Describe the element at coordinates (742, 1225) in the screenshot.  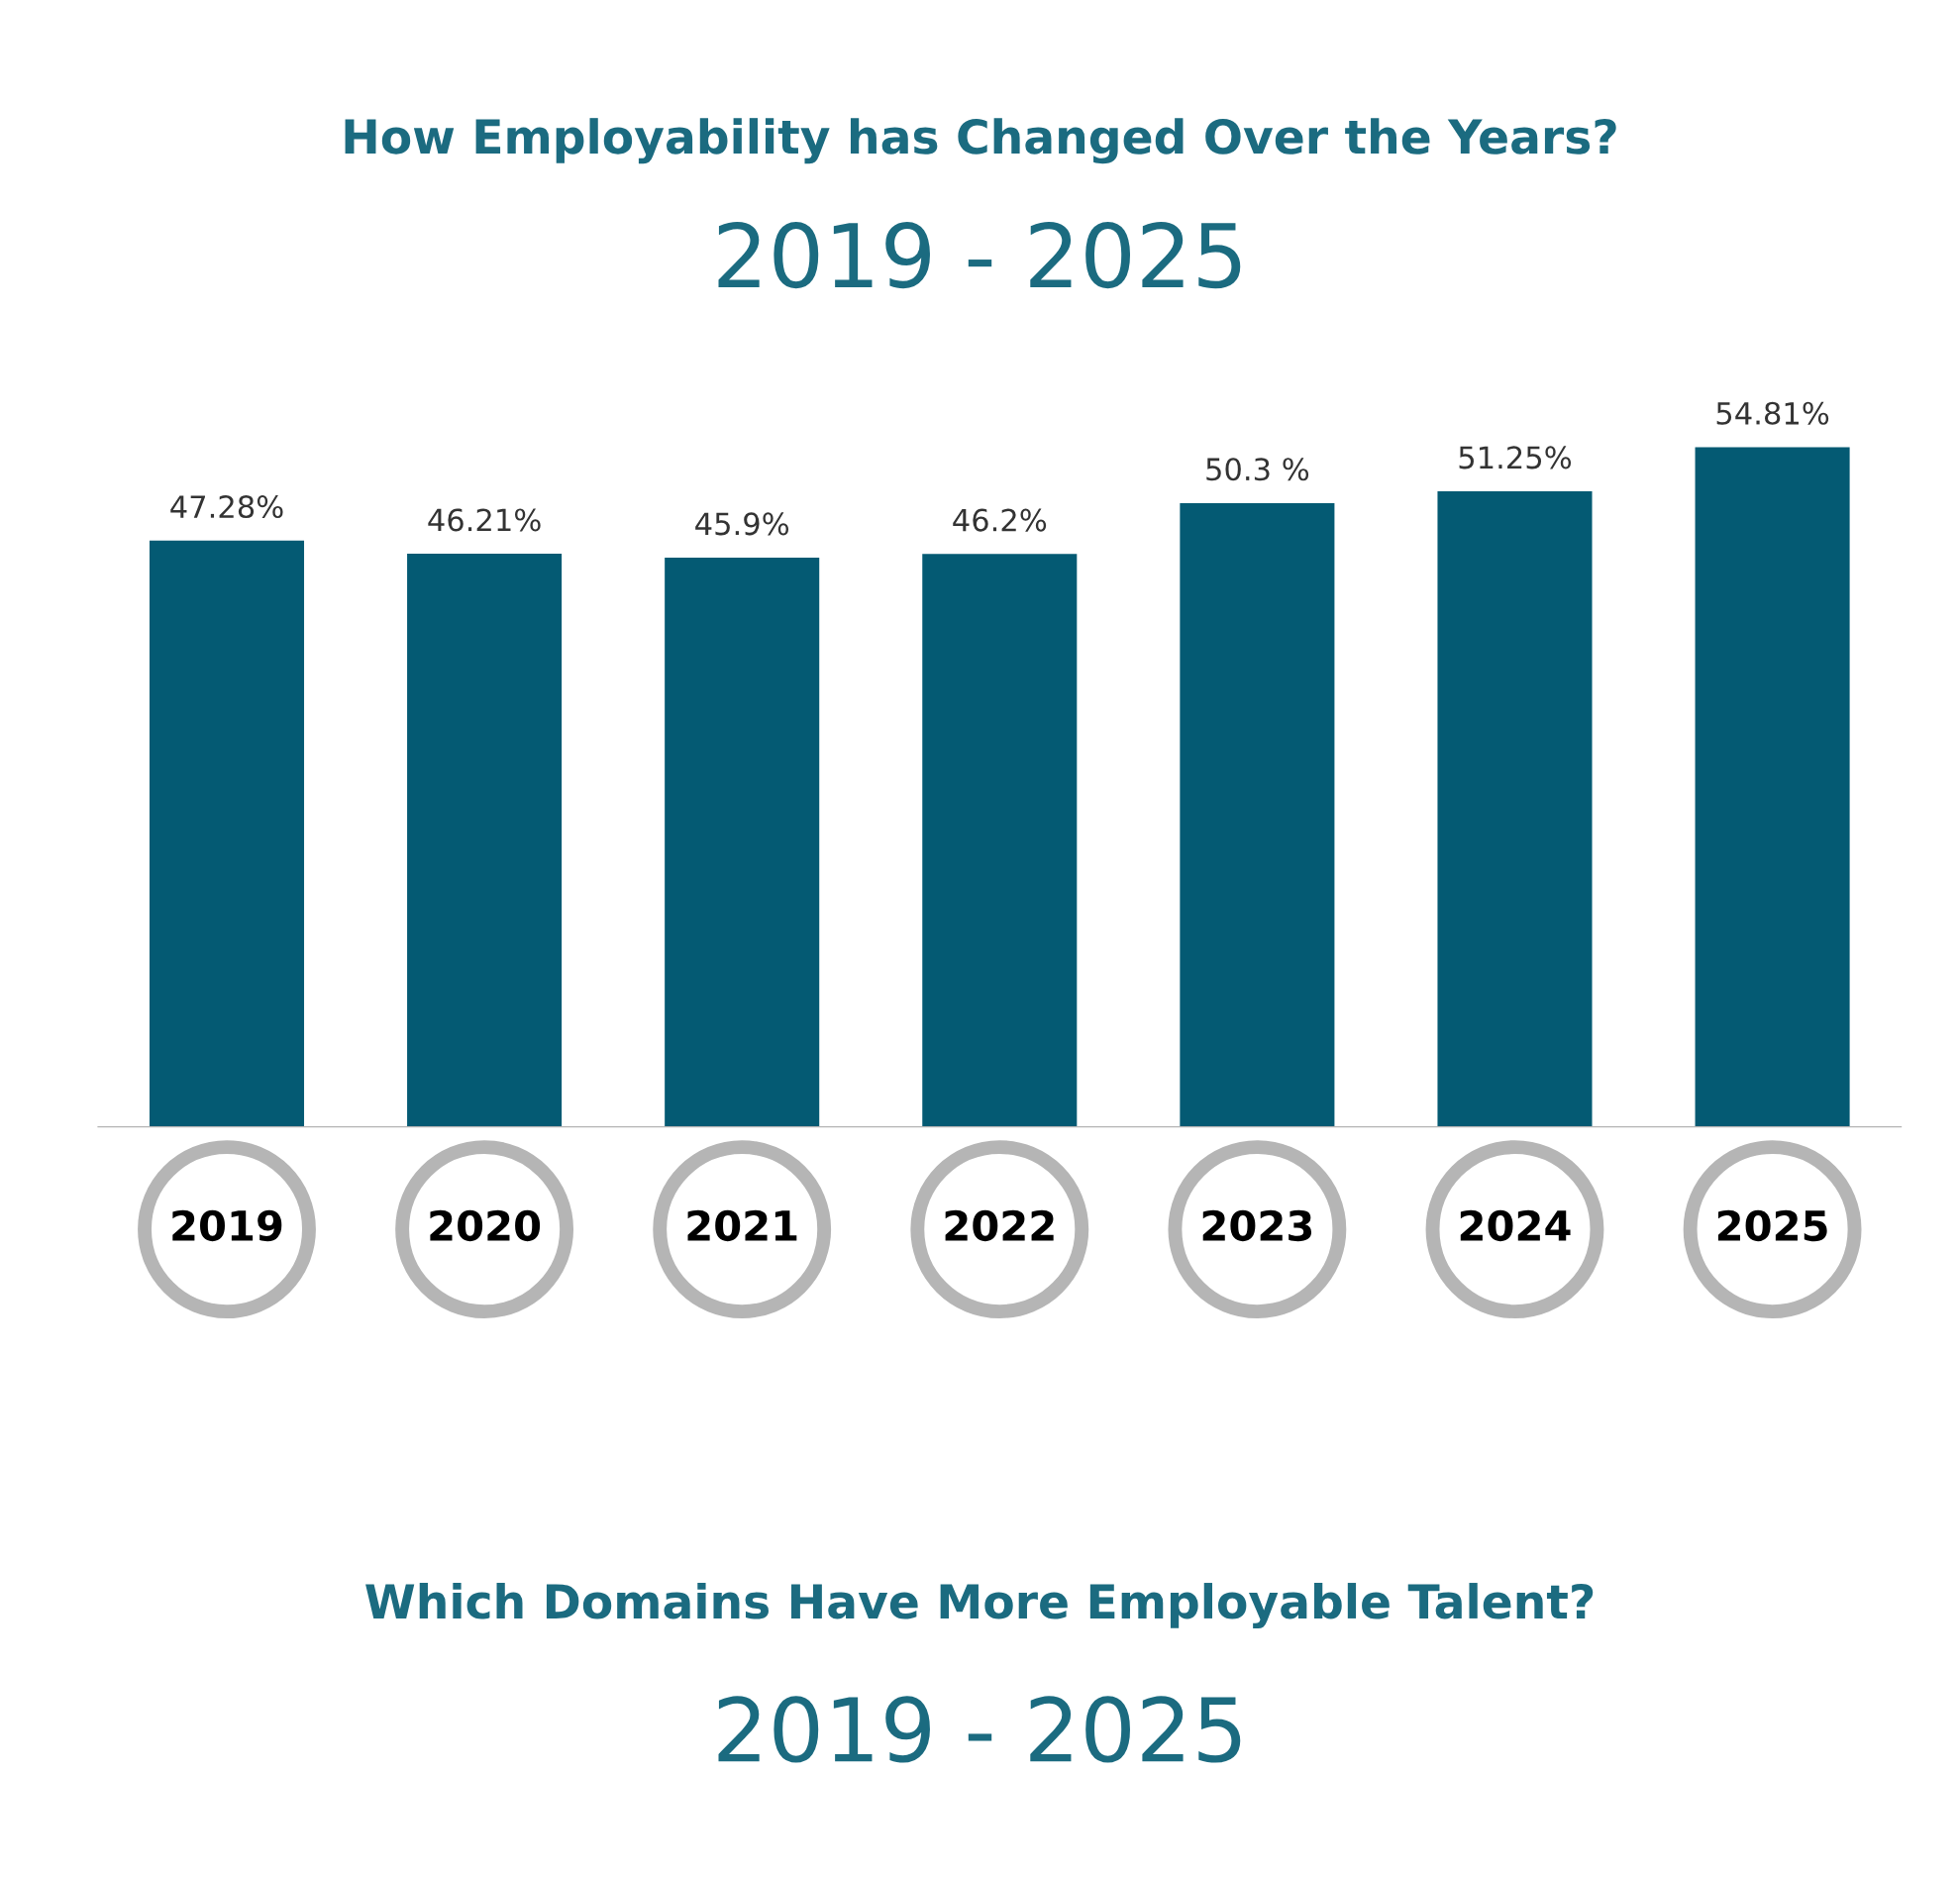
I see `x-tick-label: 2021` at that location.